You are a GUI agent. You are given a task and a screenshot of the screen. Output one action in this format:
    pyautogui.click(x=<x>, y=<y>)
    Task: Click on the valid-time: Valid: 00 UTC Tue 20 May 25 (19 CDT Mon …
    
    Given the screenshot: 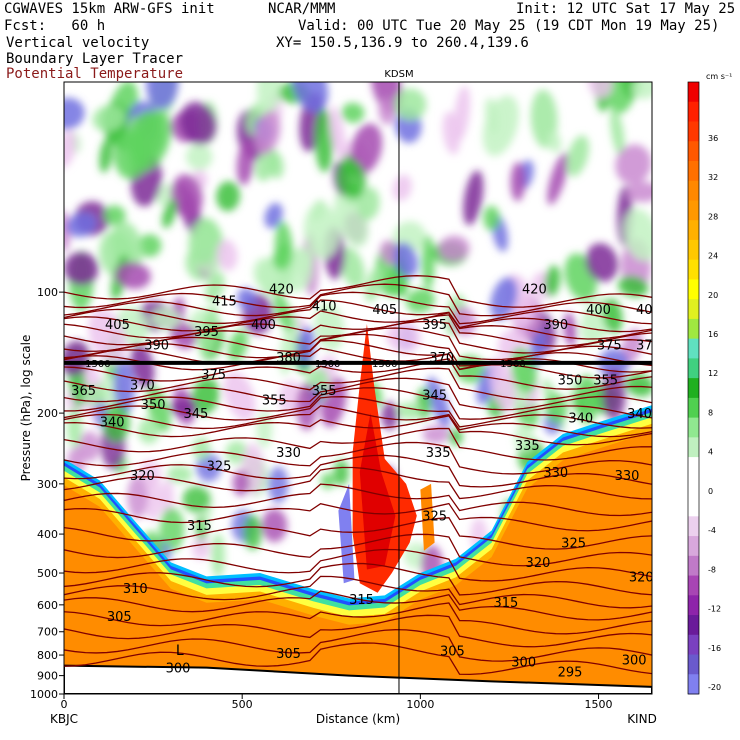 What is the action you would take?
    pyautogui.click(x=509, y=26)
    